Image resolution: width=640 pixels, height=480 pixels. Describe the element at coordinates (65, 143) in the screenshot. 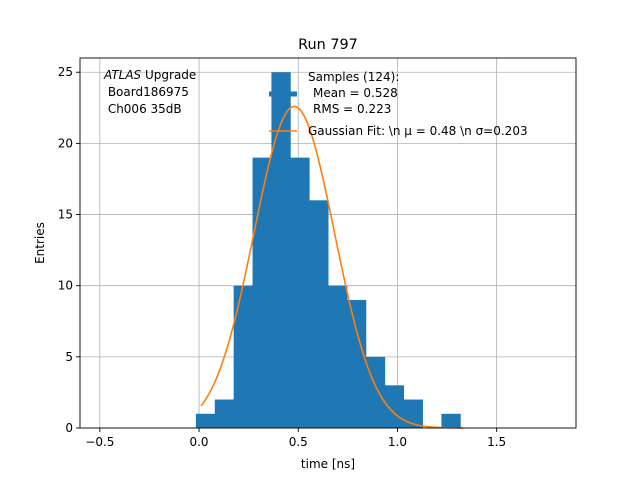

I see `y-tick-label: 20` at that location.